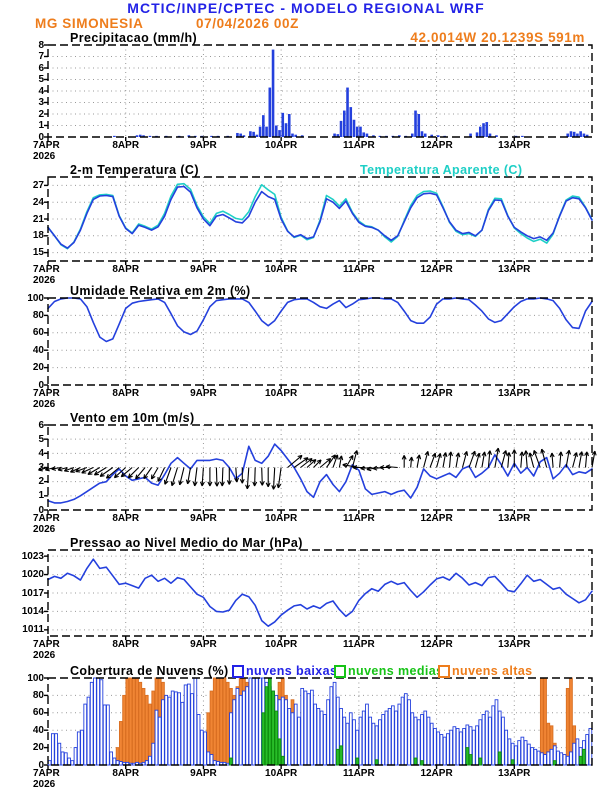 The image size is (612, 792). I want to click on y-tick-label: 6, so click(41, 68).